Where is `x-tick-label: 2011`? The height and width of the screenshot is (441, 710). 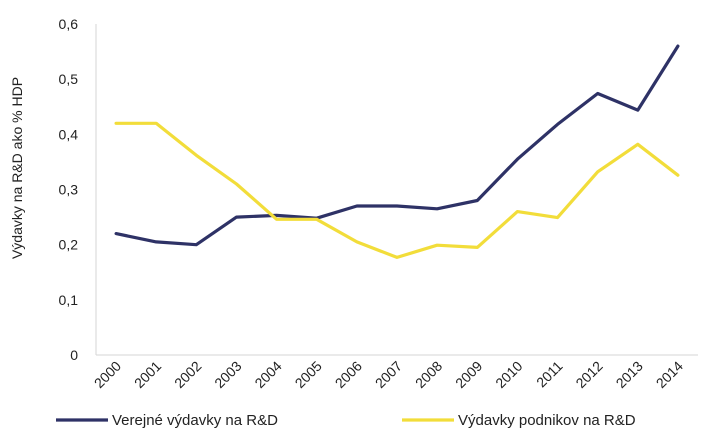 x-tick-label: 2011 is located at coordinates (549, 374).